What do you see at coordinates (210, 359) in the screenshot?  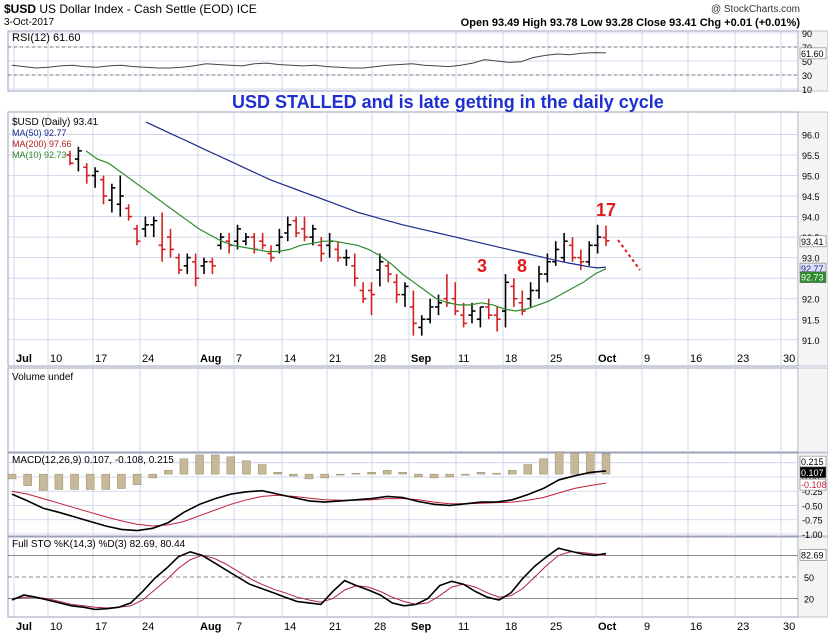 I see `x-label-price-4: Aug` at bounding box center [210, 359].